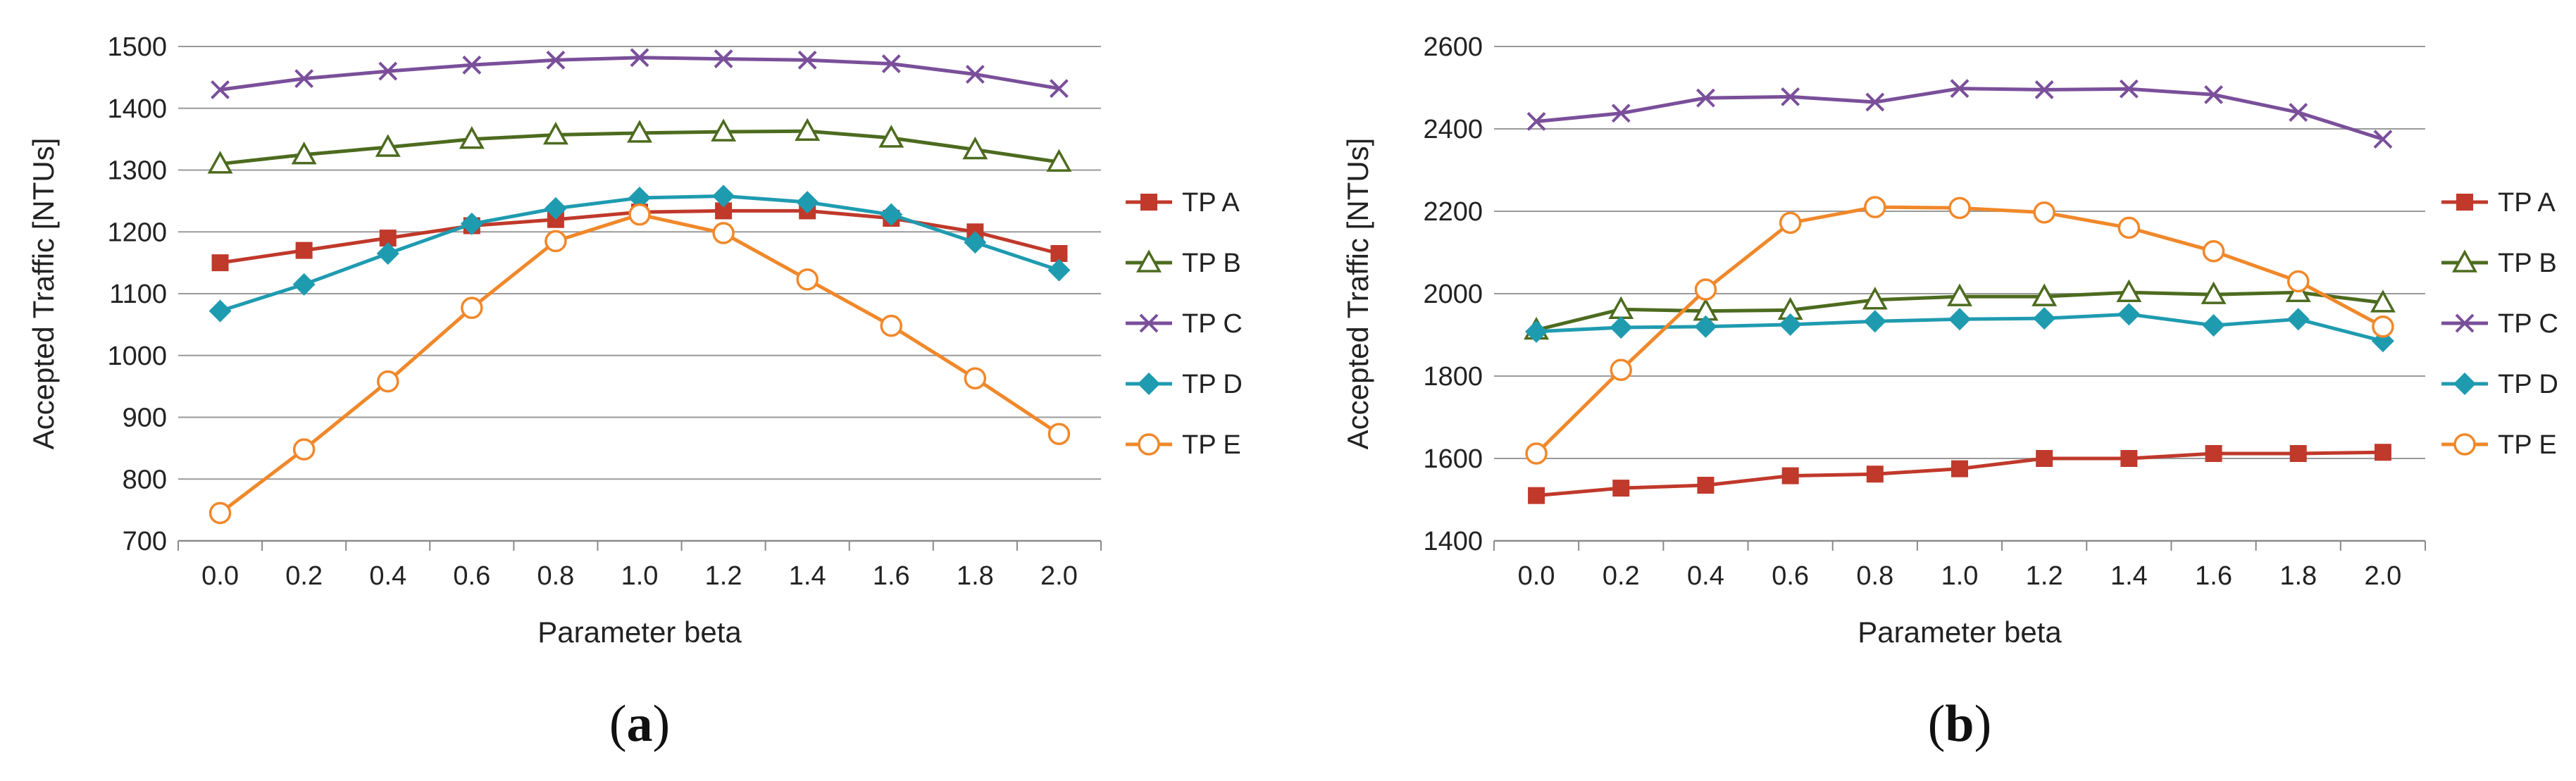 The height and width of the screenshot is (781, 2576). What do you see at coordinates (1960, 576) in the screenshot?
I see `x-tick-labels: 0.0 0.2 0.4 0.6 0.8 1.0 1.2 1.4 1.6 1.8 2.0` at bounding box center [1960, 576].